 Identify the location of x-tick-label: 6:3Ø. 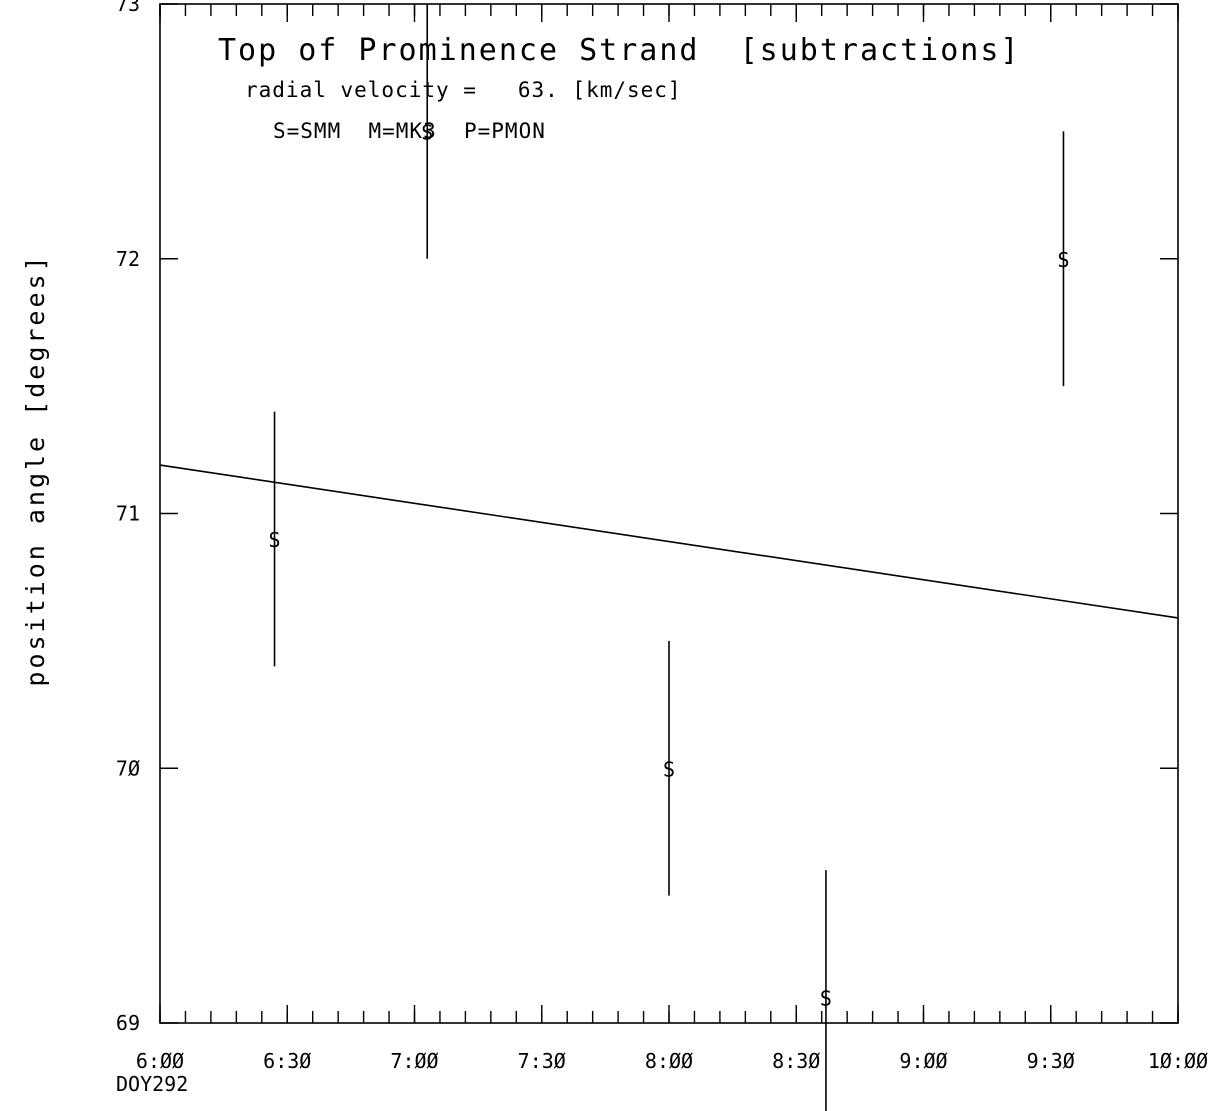
(287, 1061).